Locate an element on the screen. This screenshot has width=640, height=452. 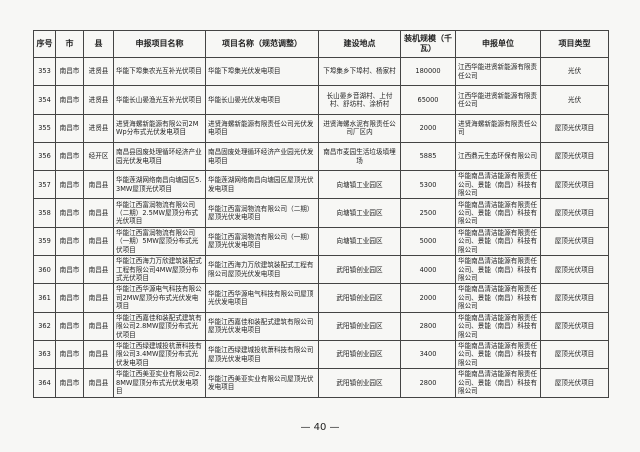
header-row: 序号市县申报项目名称 项目名称（规范调整） 建设地点 装机规模（千瓦） 申报单位 项目类型 is located at coordinates (321, 44).